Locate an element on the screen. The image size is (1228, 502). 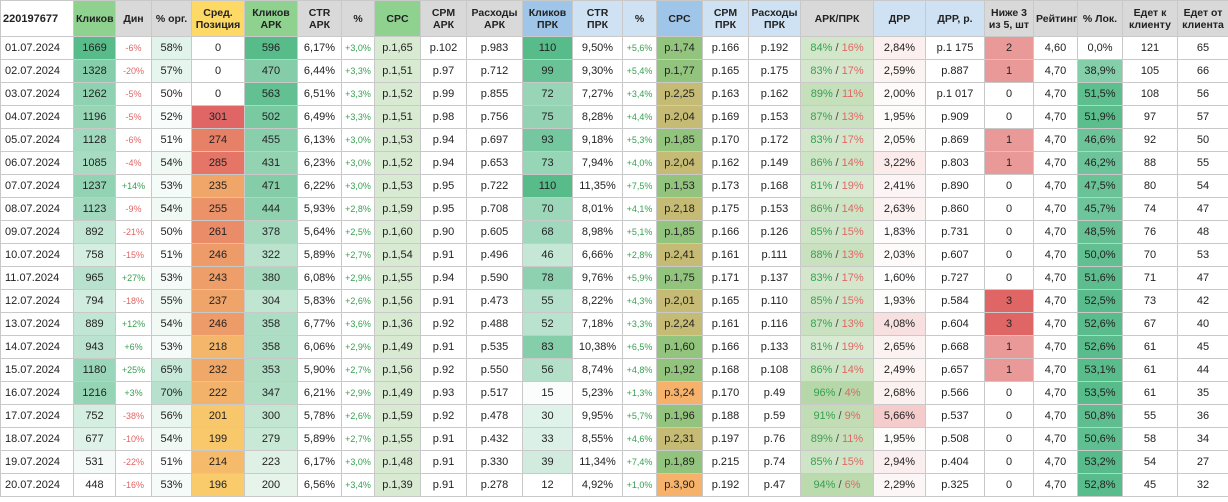
ark-cpc-cell: р.1,39 is located at coordinates (397, 485).